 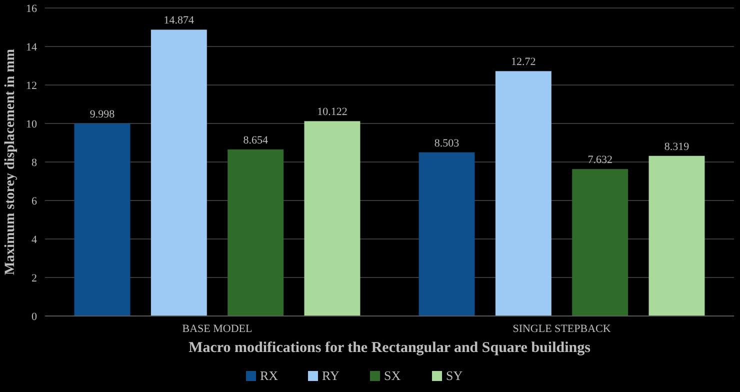 I want to click on data-label: 7.632, so click(x=600, y=160).